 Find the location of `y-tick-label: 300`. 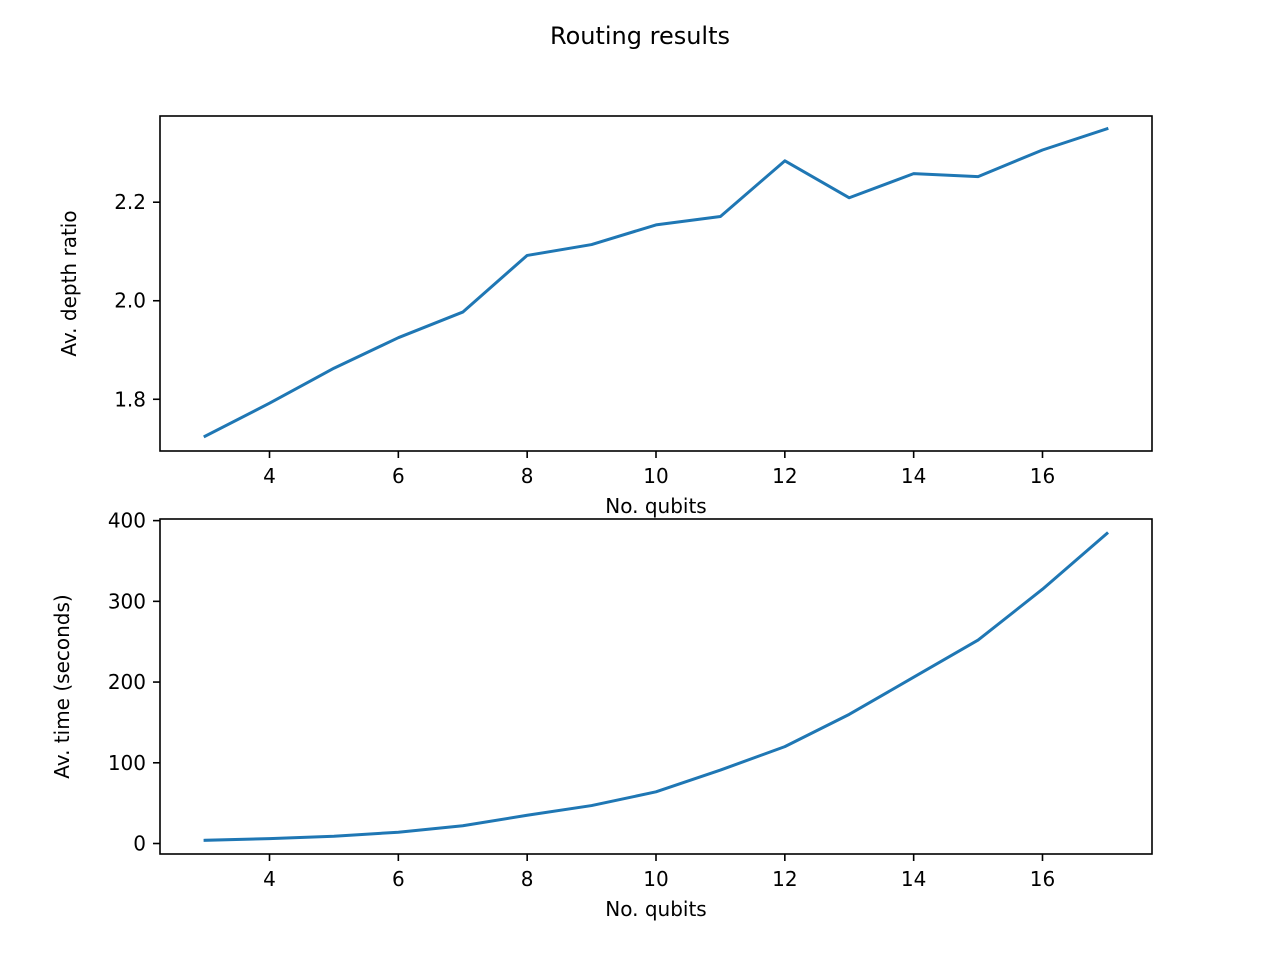

y-tick-label: 300 is located at coordinates (127, 601).